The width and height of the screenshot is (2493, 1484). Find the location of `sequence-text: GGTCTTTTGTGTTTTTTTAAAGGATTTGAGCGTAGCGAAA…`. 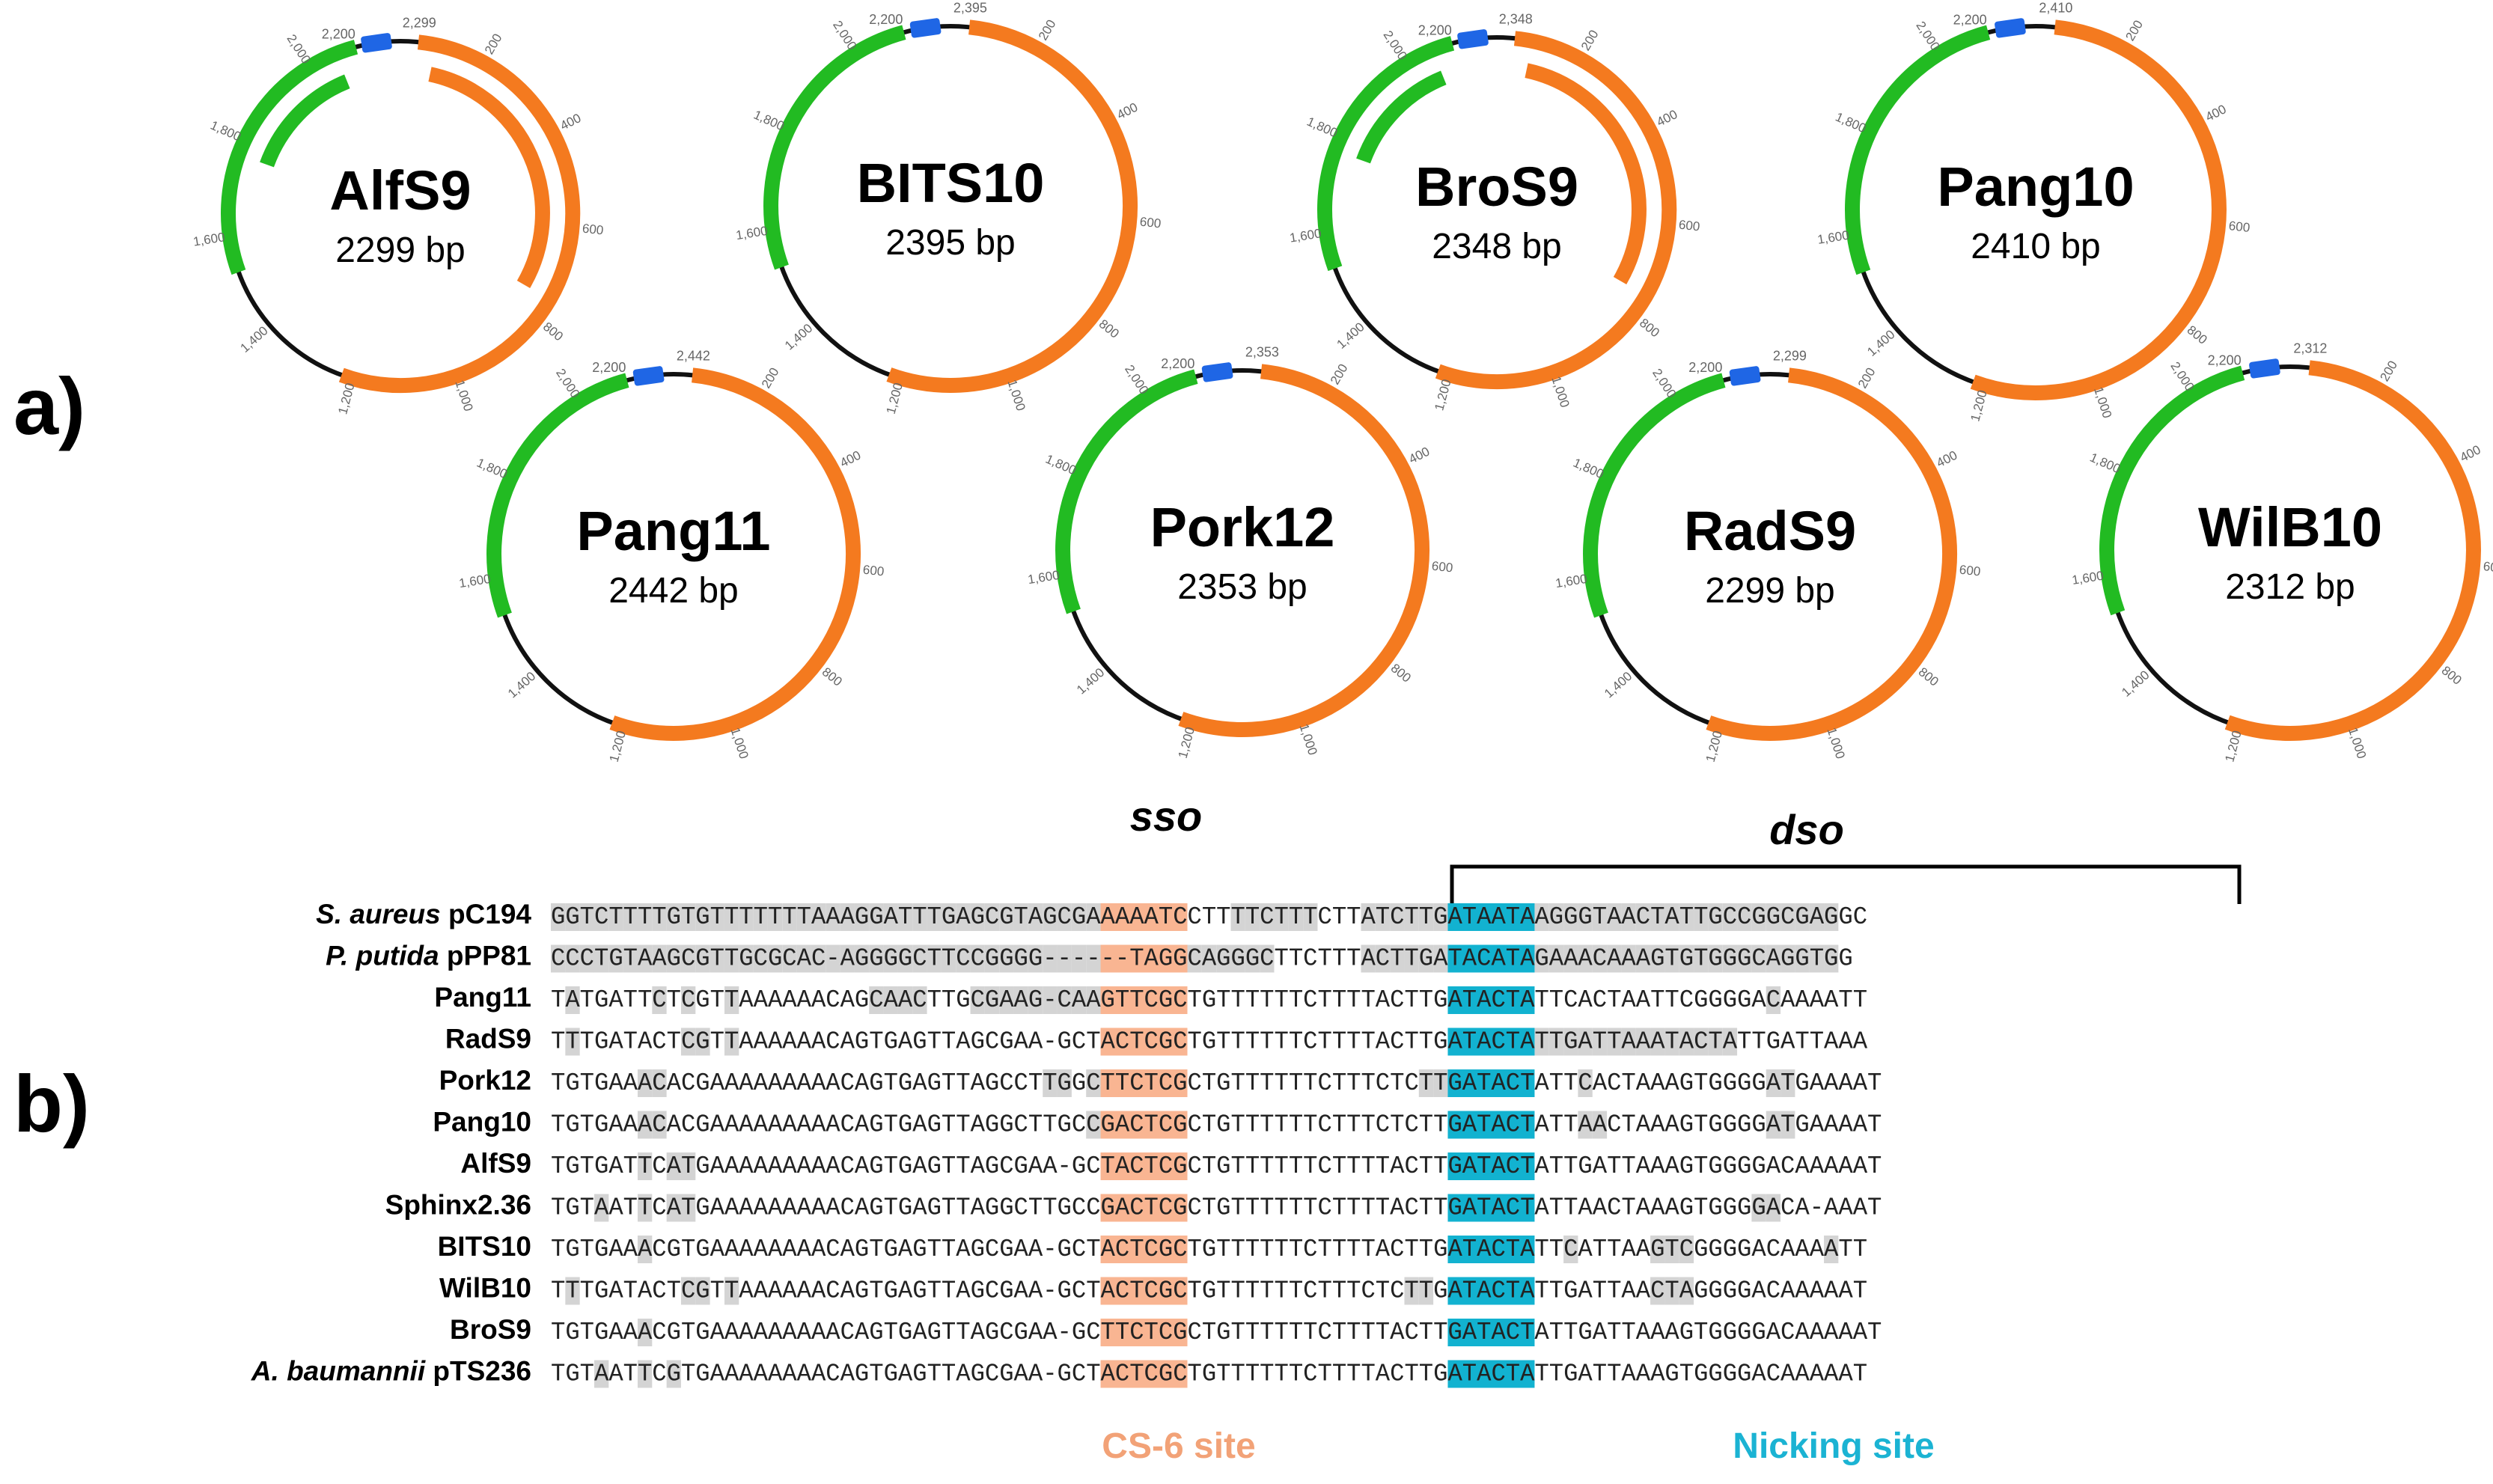

sequence-text: GGTCTTTTGTGTTTTTTTAAAGGATTTGAGCGTAGCGAAA… is located at coordinates (1209, 917).